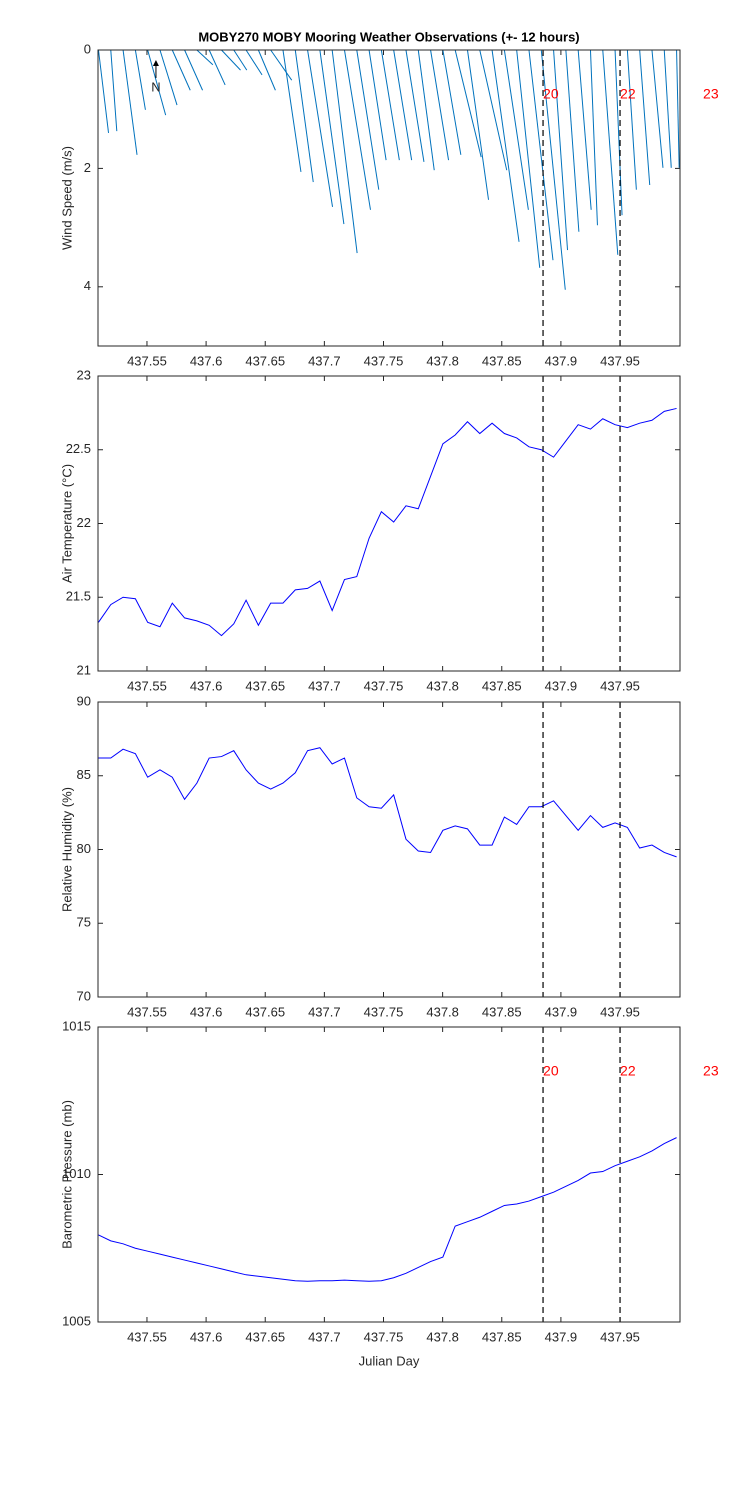 This screenshot has height=1500, width=750. What do you see at coordinates (76, 1025) in the screenshot?
I see `y-tick-label: 1015` at bounding box center [76, 1025].